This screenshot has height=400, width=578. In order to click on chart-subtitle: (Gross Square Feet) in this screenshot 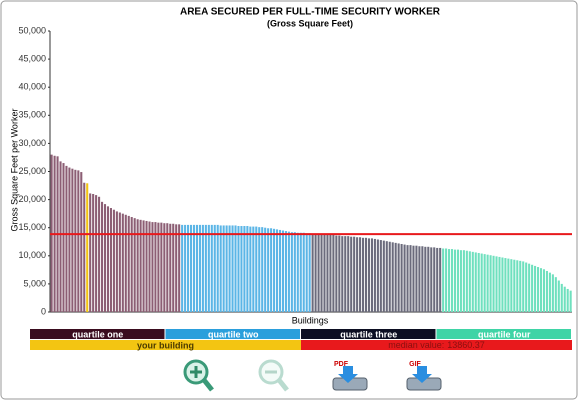, I will do `click(310, 23)`.